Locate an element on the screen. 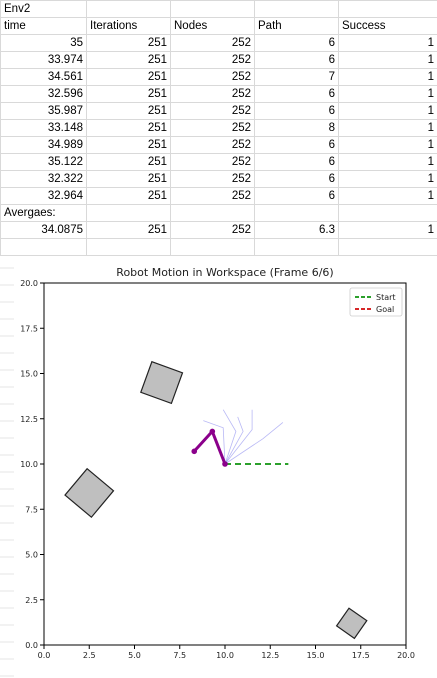  y-tick-label: 12.5 is located at coordinates (29, 419).